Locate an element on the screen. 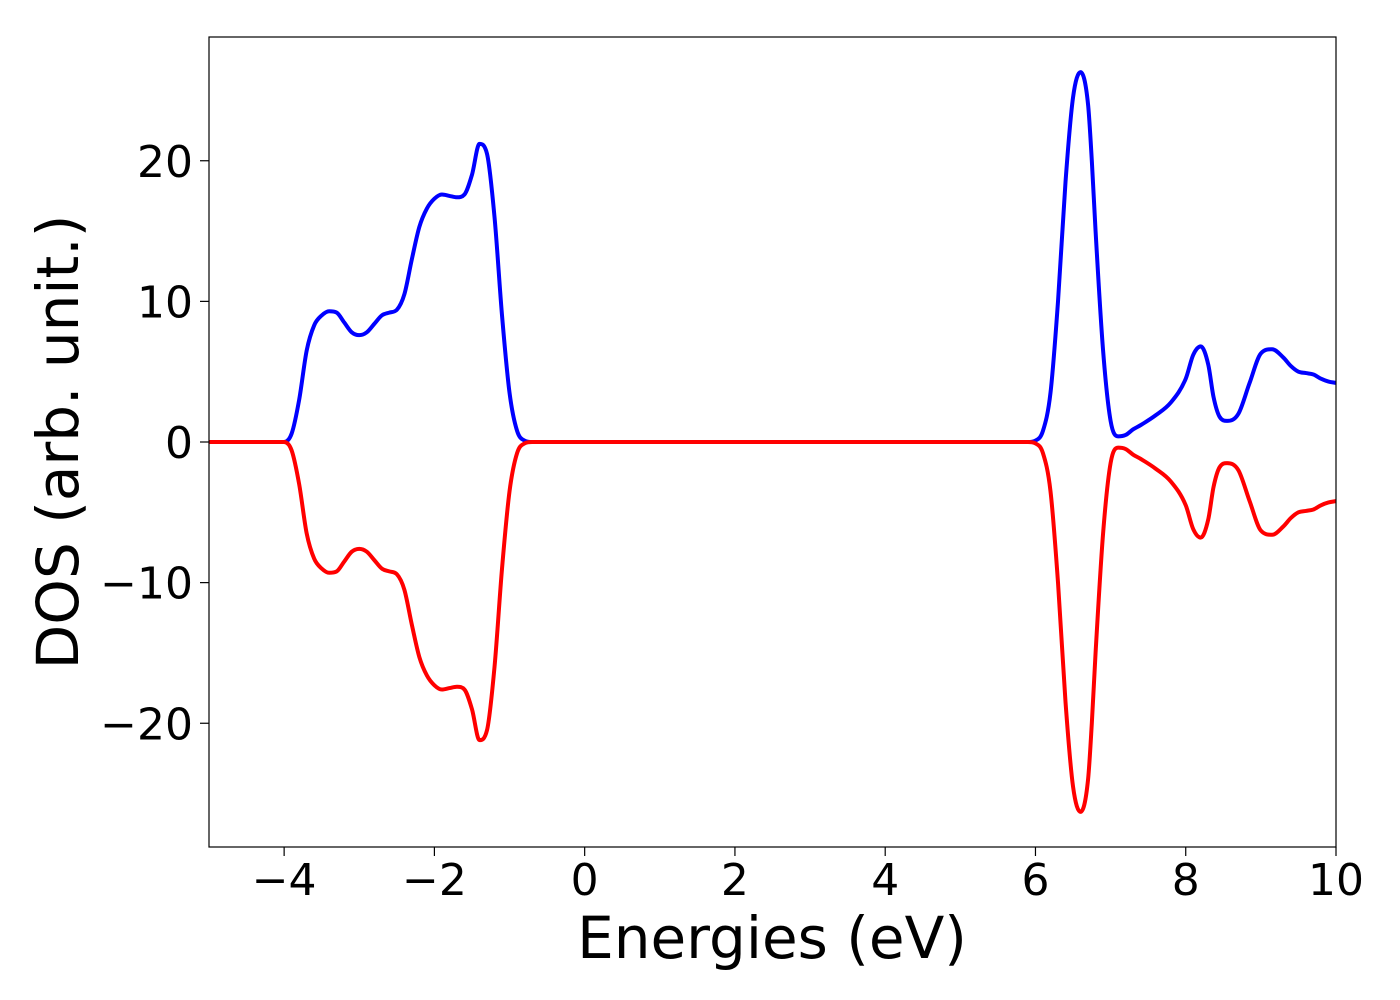 The height and width of the screenshot is (1000, 1400). x-tick-label: 2 is located at coordinates (735, 880).